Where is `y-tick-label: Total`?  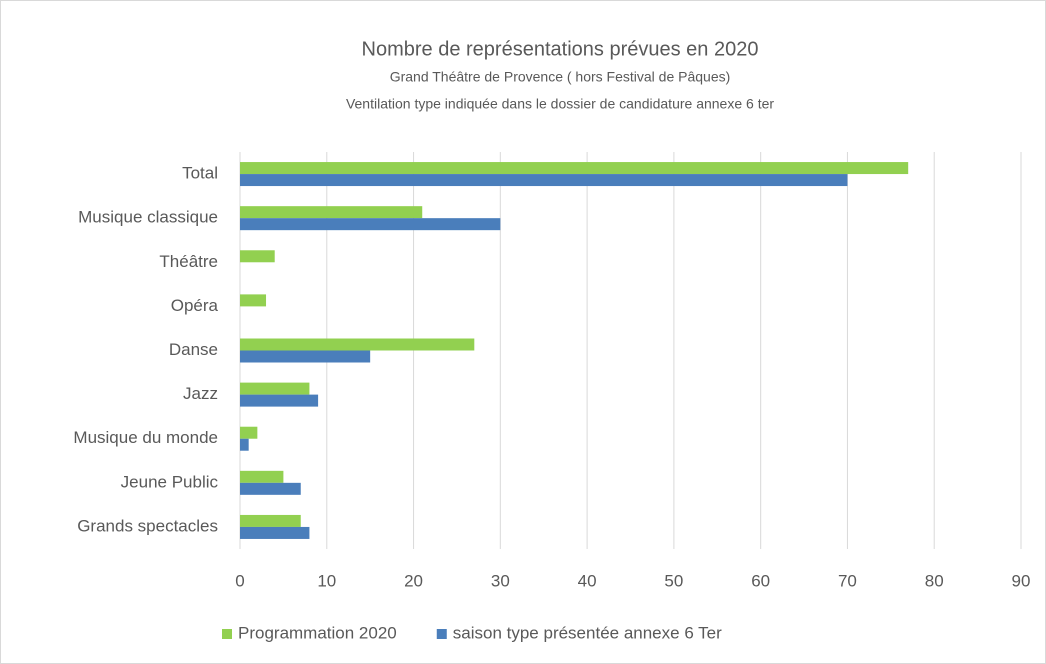
y-tick-label: Total is located at coordinates (200, 173).